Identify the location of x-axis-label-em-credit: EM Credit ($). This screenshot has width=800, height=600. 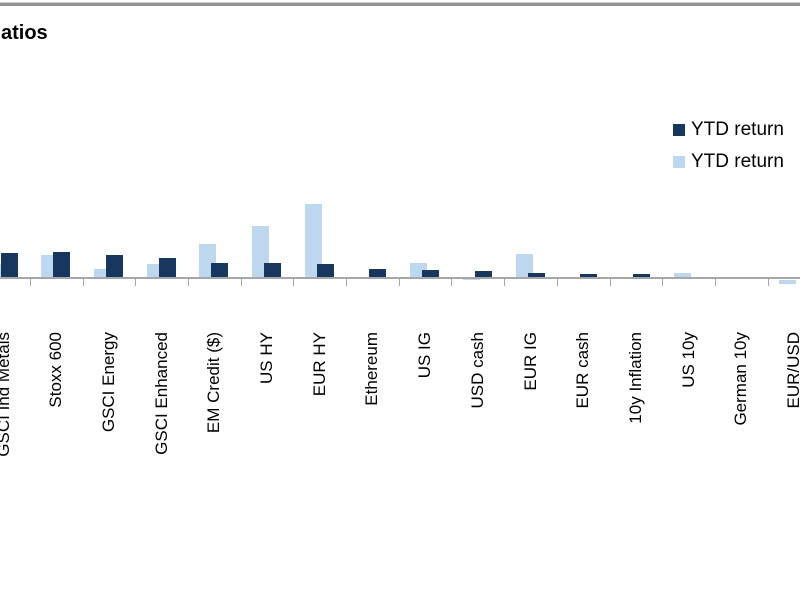
(214, 383).